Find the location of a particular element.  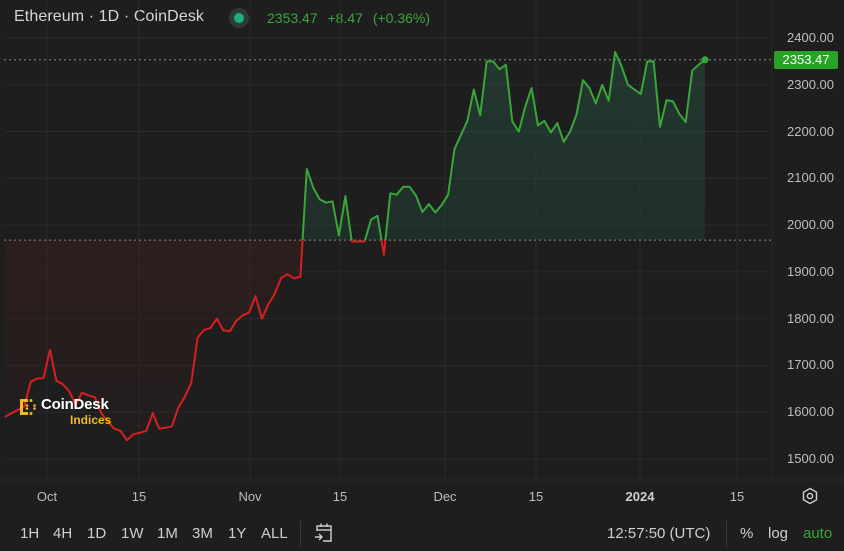

timeframe-button-3m: 3M is located at coordinates (202, 533).